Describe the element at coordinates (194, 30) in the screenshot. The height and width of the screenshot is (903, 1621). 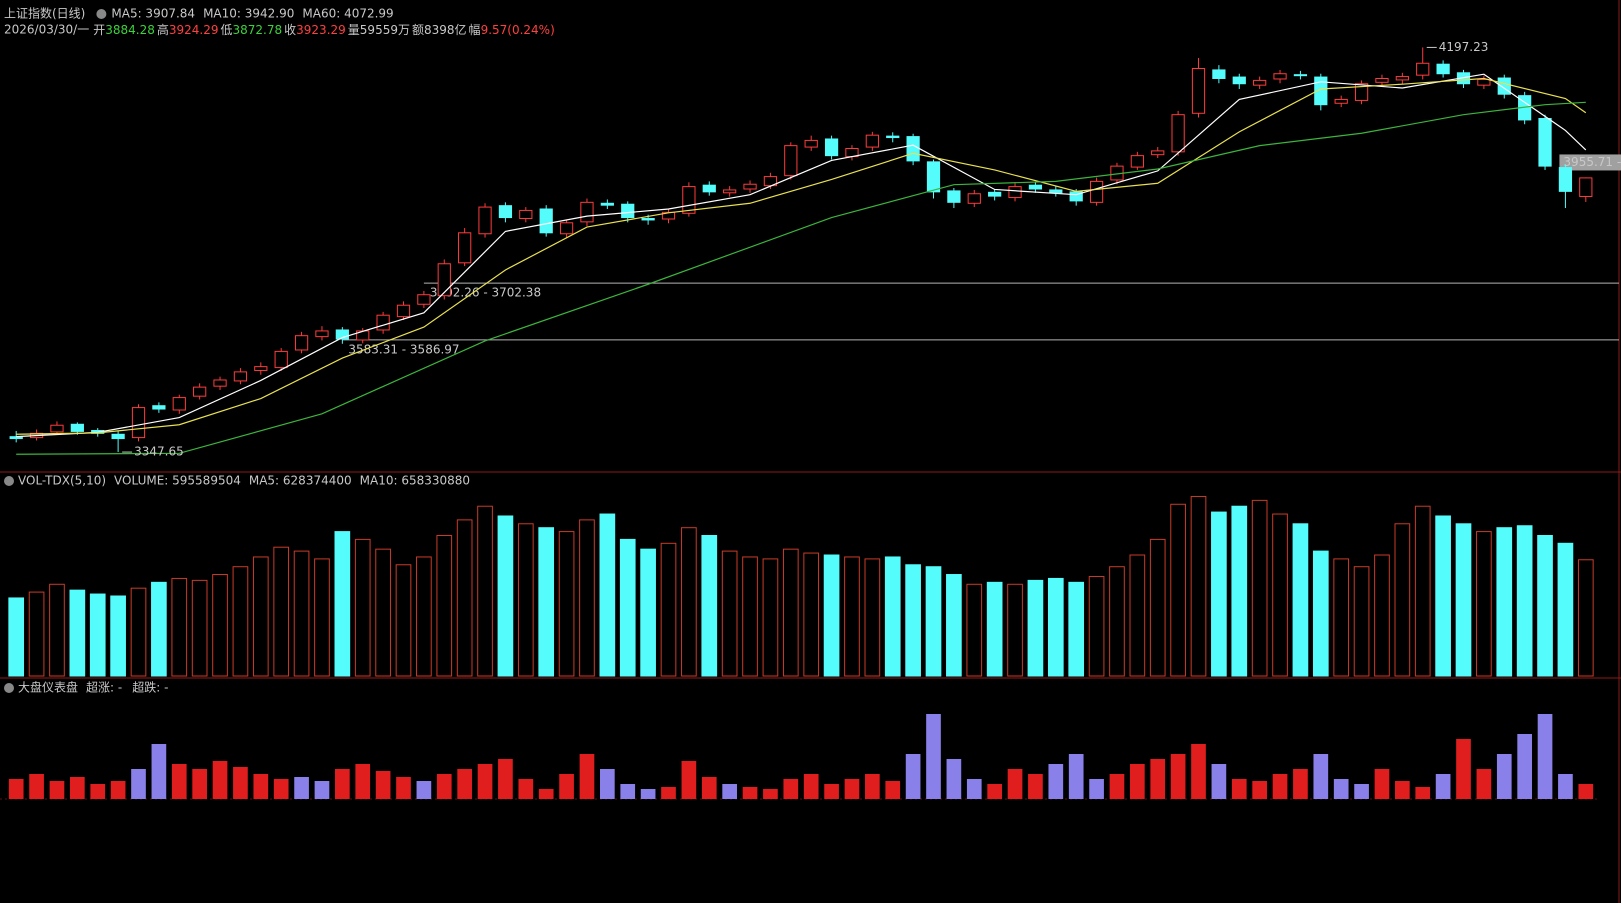
I see `info-value: 3924.29` at that location.